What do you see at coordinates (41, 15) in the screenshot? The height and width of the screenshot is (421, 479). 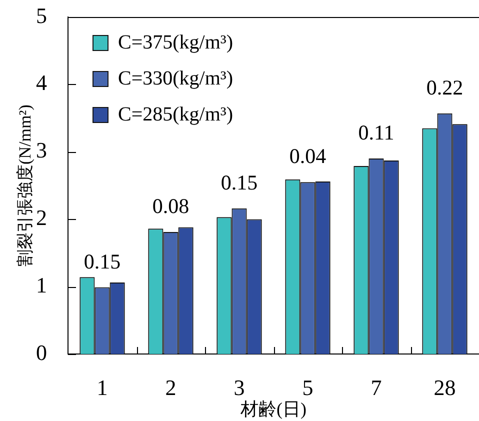 I see `y-tick-label: 5` at bounding box center [41, 15].